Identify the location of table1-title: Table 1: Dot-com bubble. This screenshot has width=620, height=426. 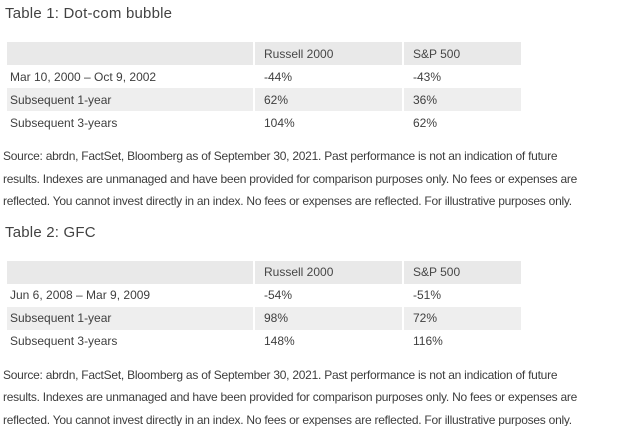
(89, 13).